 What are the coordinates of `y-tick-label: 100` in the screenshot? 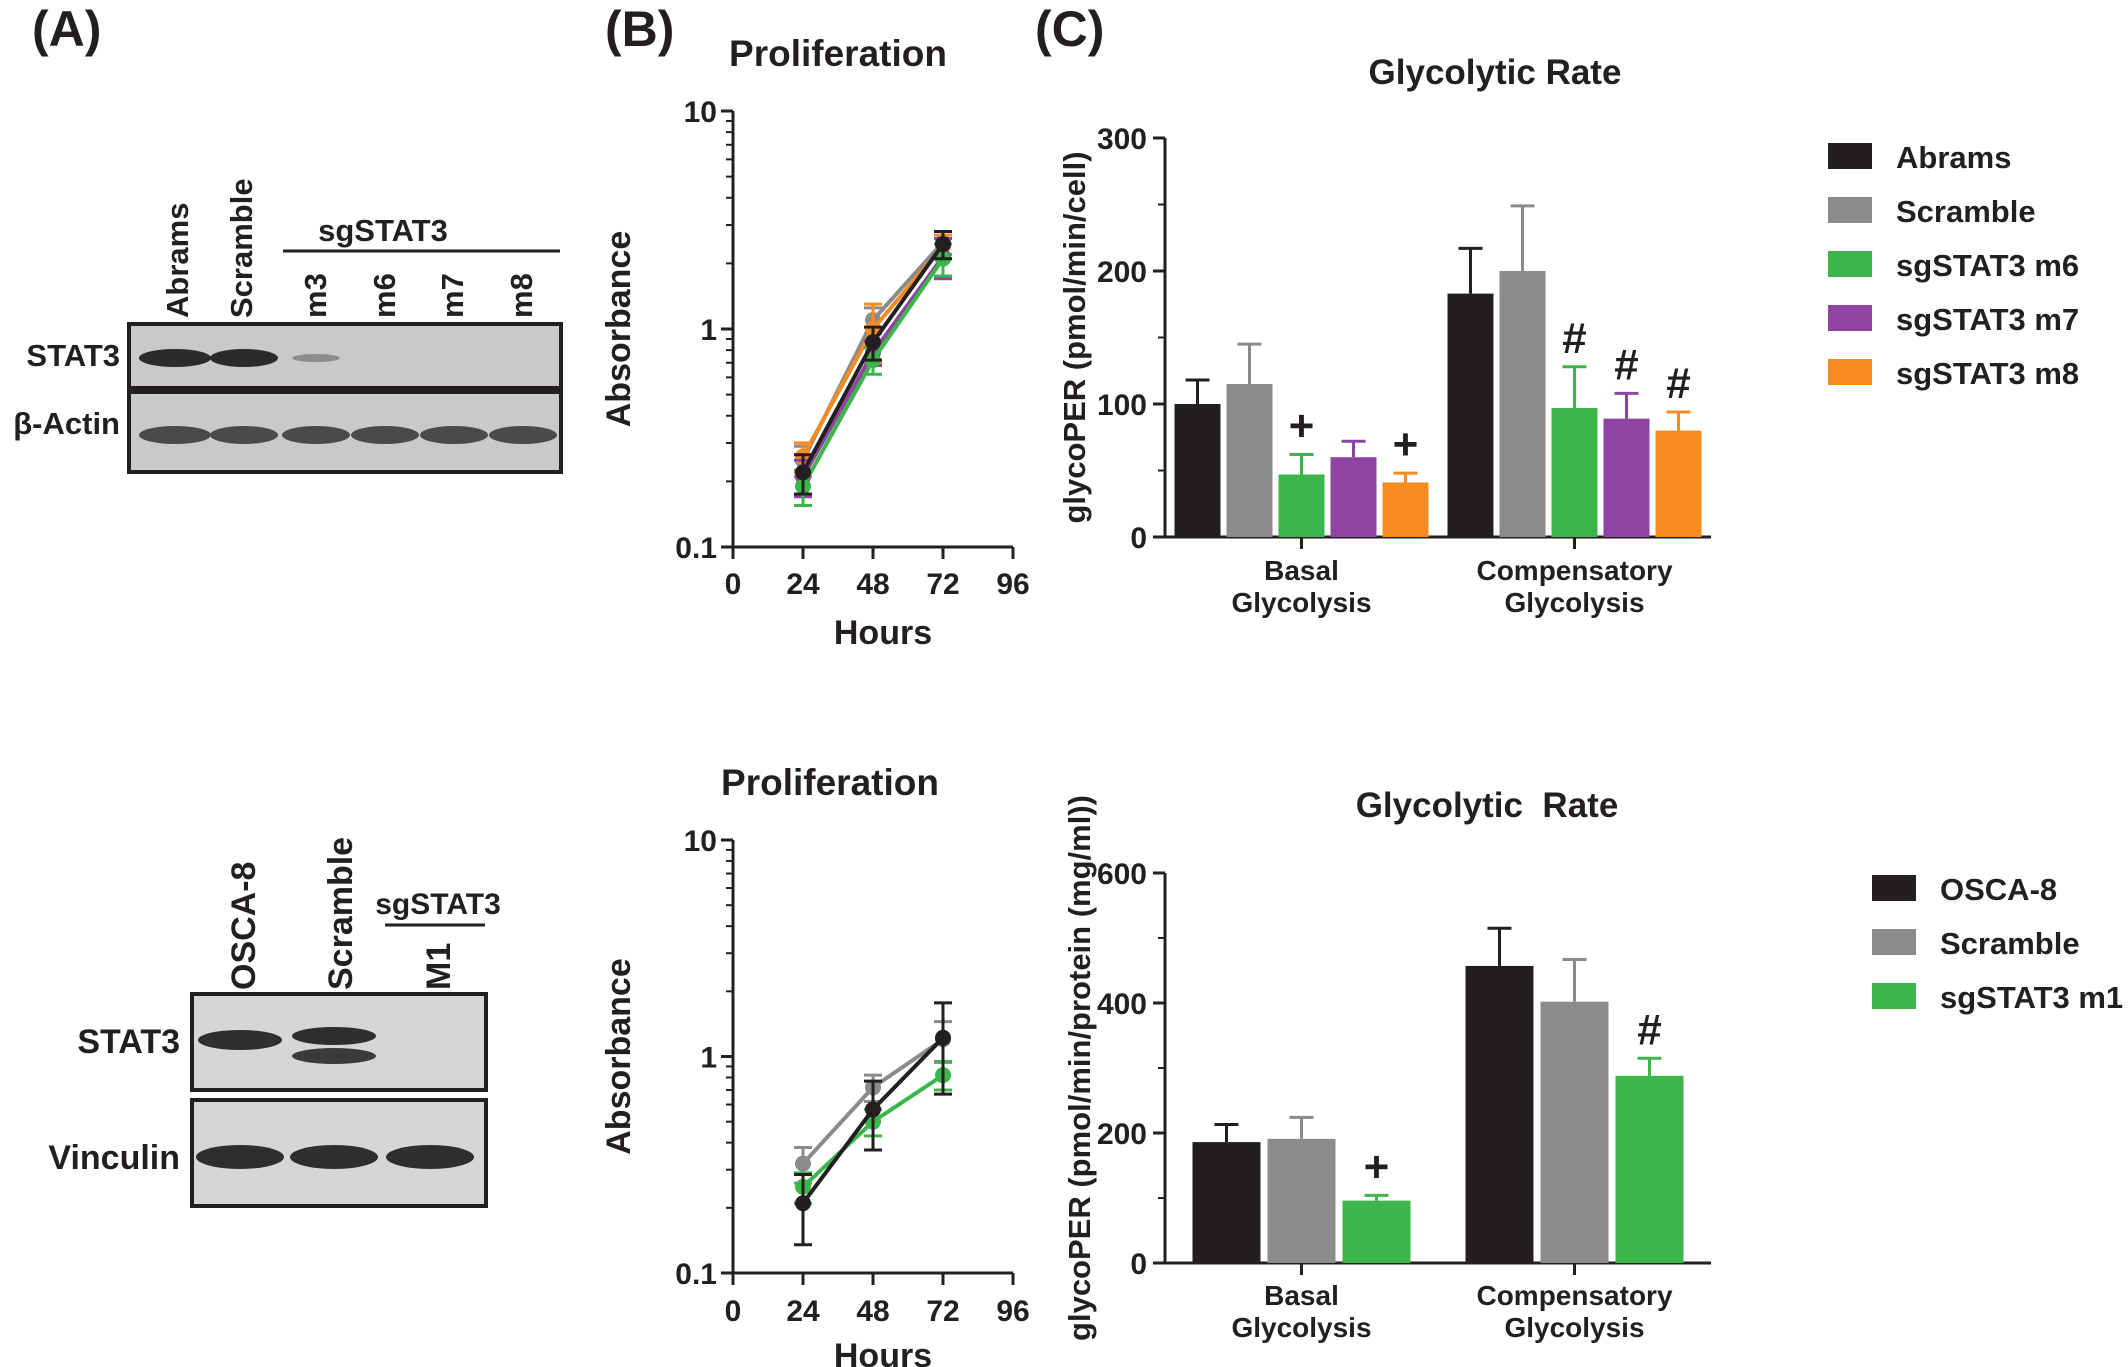 It's located at (1122, 405).